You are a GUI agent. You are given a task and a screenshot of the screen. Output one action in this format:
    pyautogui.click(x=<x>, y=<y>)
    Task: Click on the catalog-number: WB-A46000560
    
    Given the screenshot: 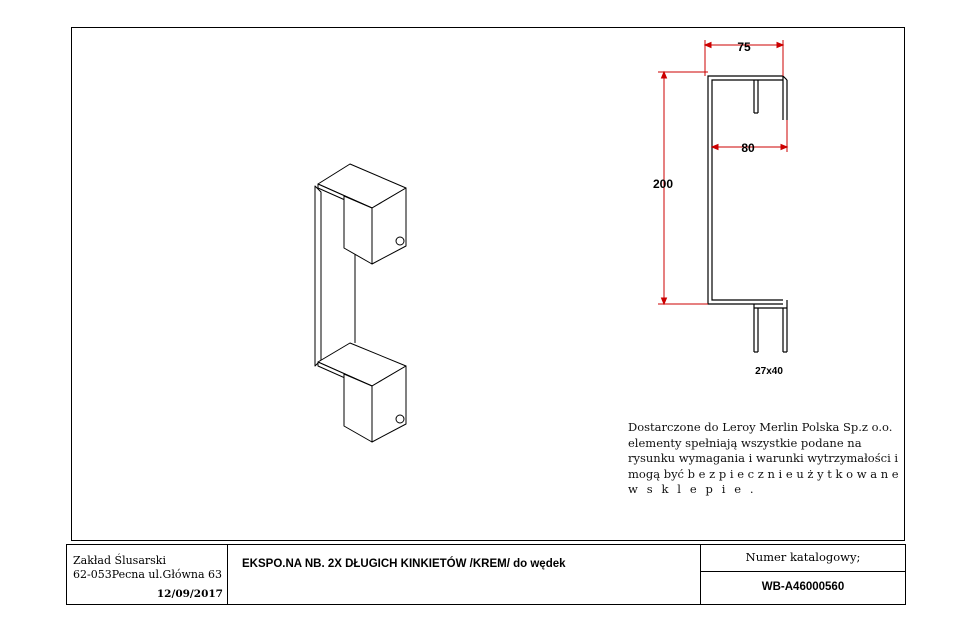 What is the action you would take?
    pyautogui.click(x=803, y=587)
    